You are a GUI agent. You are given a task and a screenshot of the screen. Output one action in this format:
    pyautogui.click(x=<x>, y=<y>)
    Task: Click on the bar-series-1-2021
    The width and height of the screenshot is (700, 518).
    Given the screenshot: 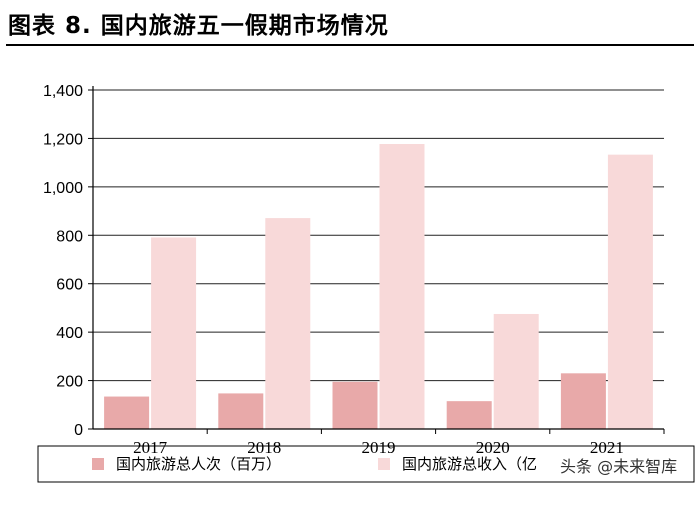 What is the action you would take?
    pyautogui.click(x=583, y=401)
    